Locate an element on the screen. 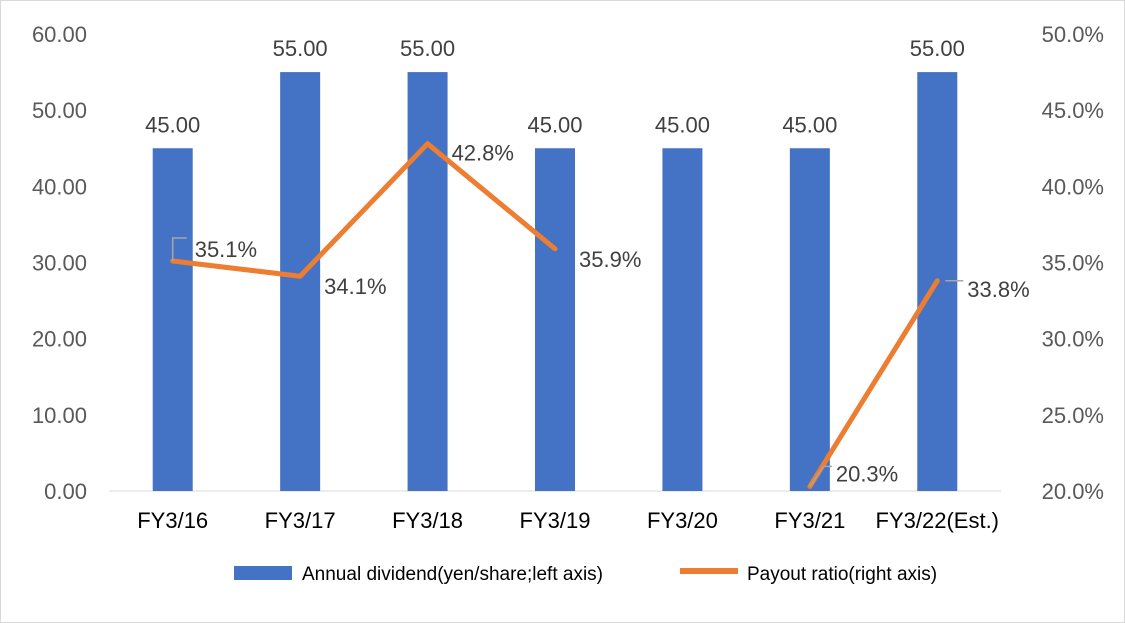 The width and height of the screenshot is (1125, 623). line-data-label: 35.1% is located at coordinates (226, 249).